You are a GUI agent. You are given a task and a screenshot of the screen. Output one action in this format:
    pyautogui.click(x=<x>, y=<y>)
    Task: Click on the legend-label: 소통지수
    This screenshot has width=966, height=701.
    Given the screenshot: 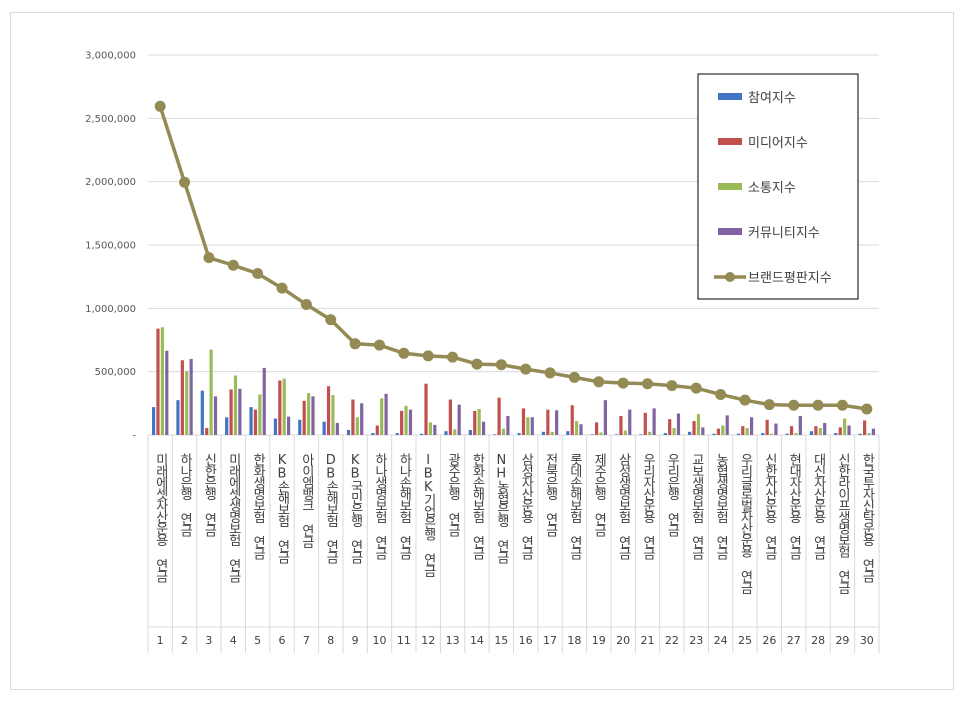 What is the action you would take?
    pyautogui.click(x=772, y=188)
    